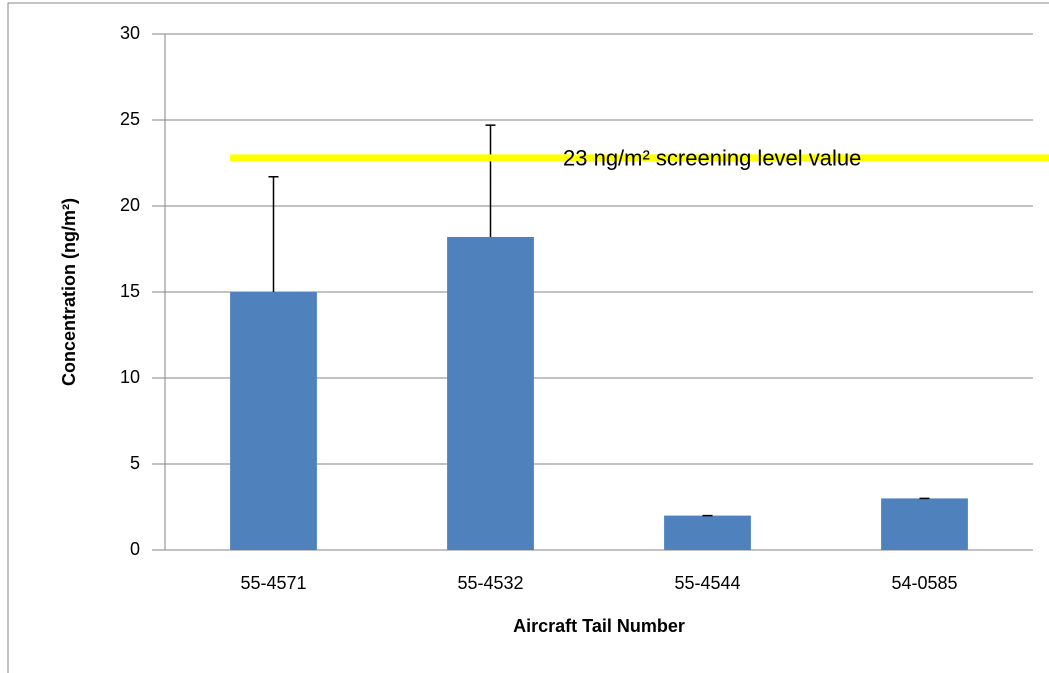  What do you see at coordinates (130, 33) in the screenshot?
I see `y-tick-label: 30` at bounding box center [130, 33].